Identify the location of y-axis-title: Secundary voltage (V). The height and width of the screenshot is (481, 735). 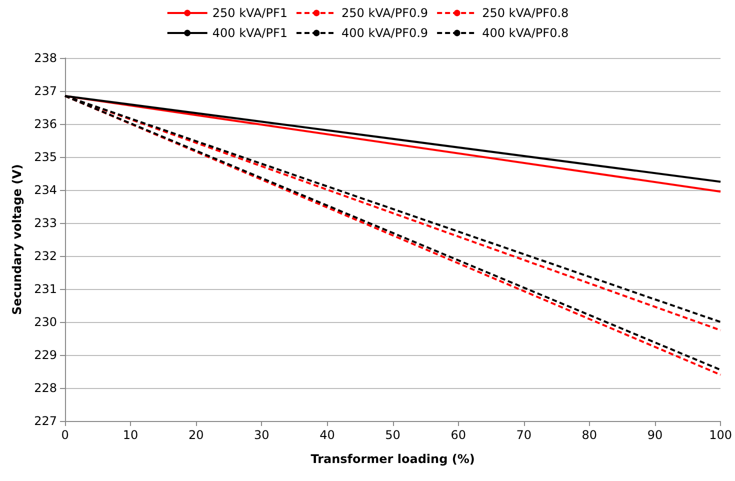
(17, 239).